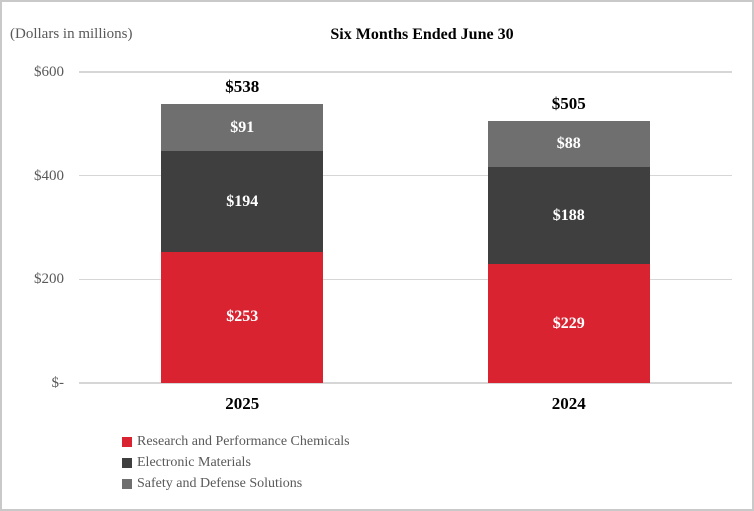  I want to click on segment-value-label: $88, so click(568, 144).